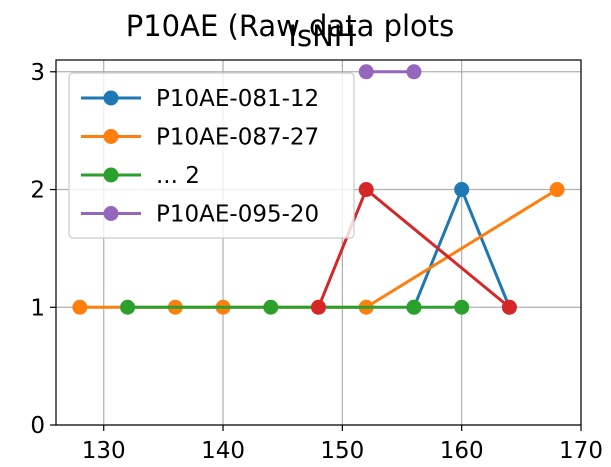 This screenshot has height=467, width=611. I want to click on x-tick-label: 170, so click(581, 451).